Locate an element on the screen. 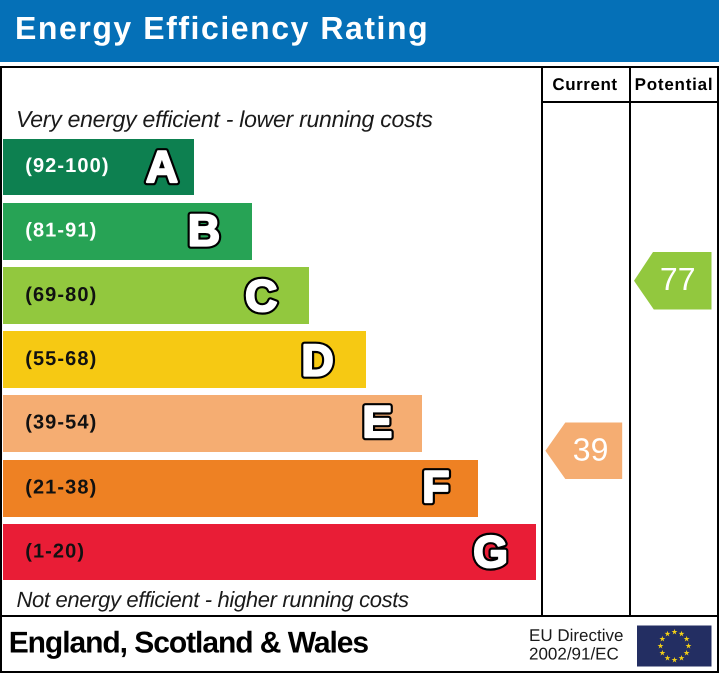  svg-text: (81-91) is located at coordinates (61, 231).